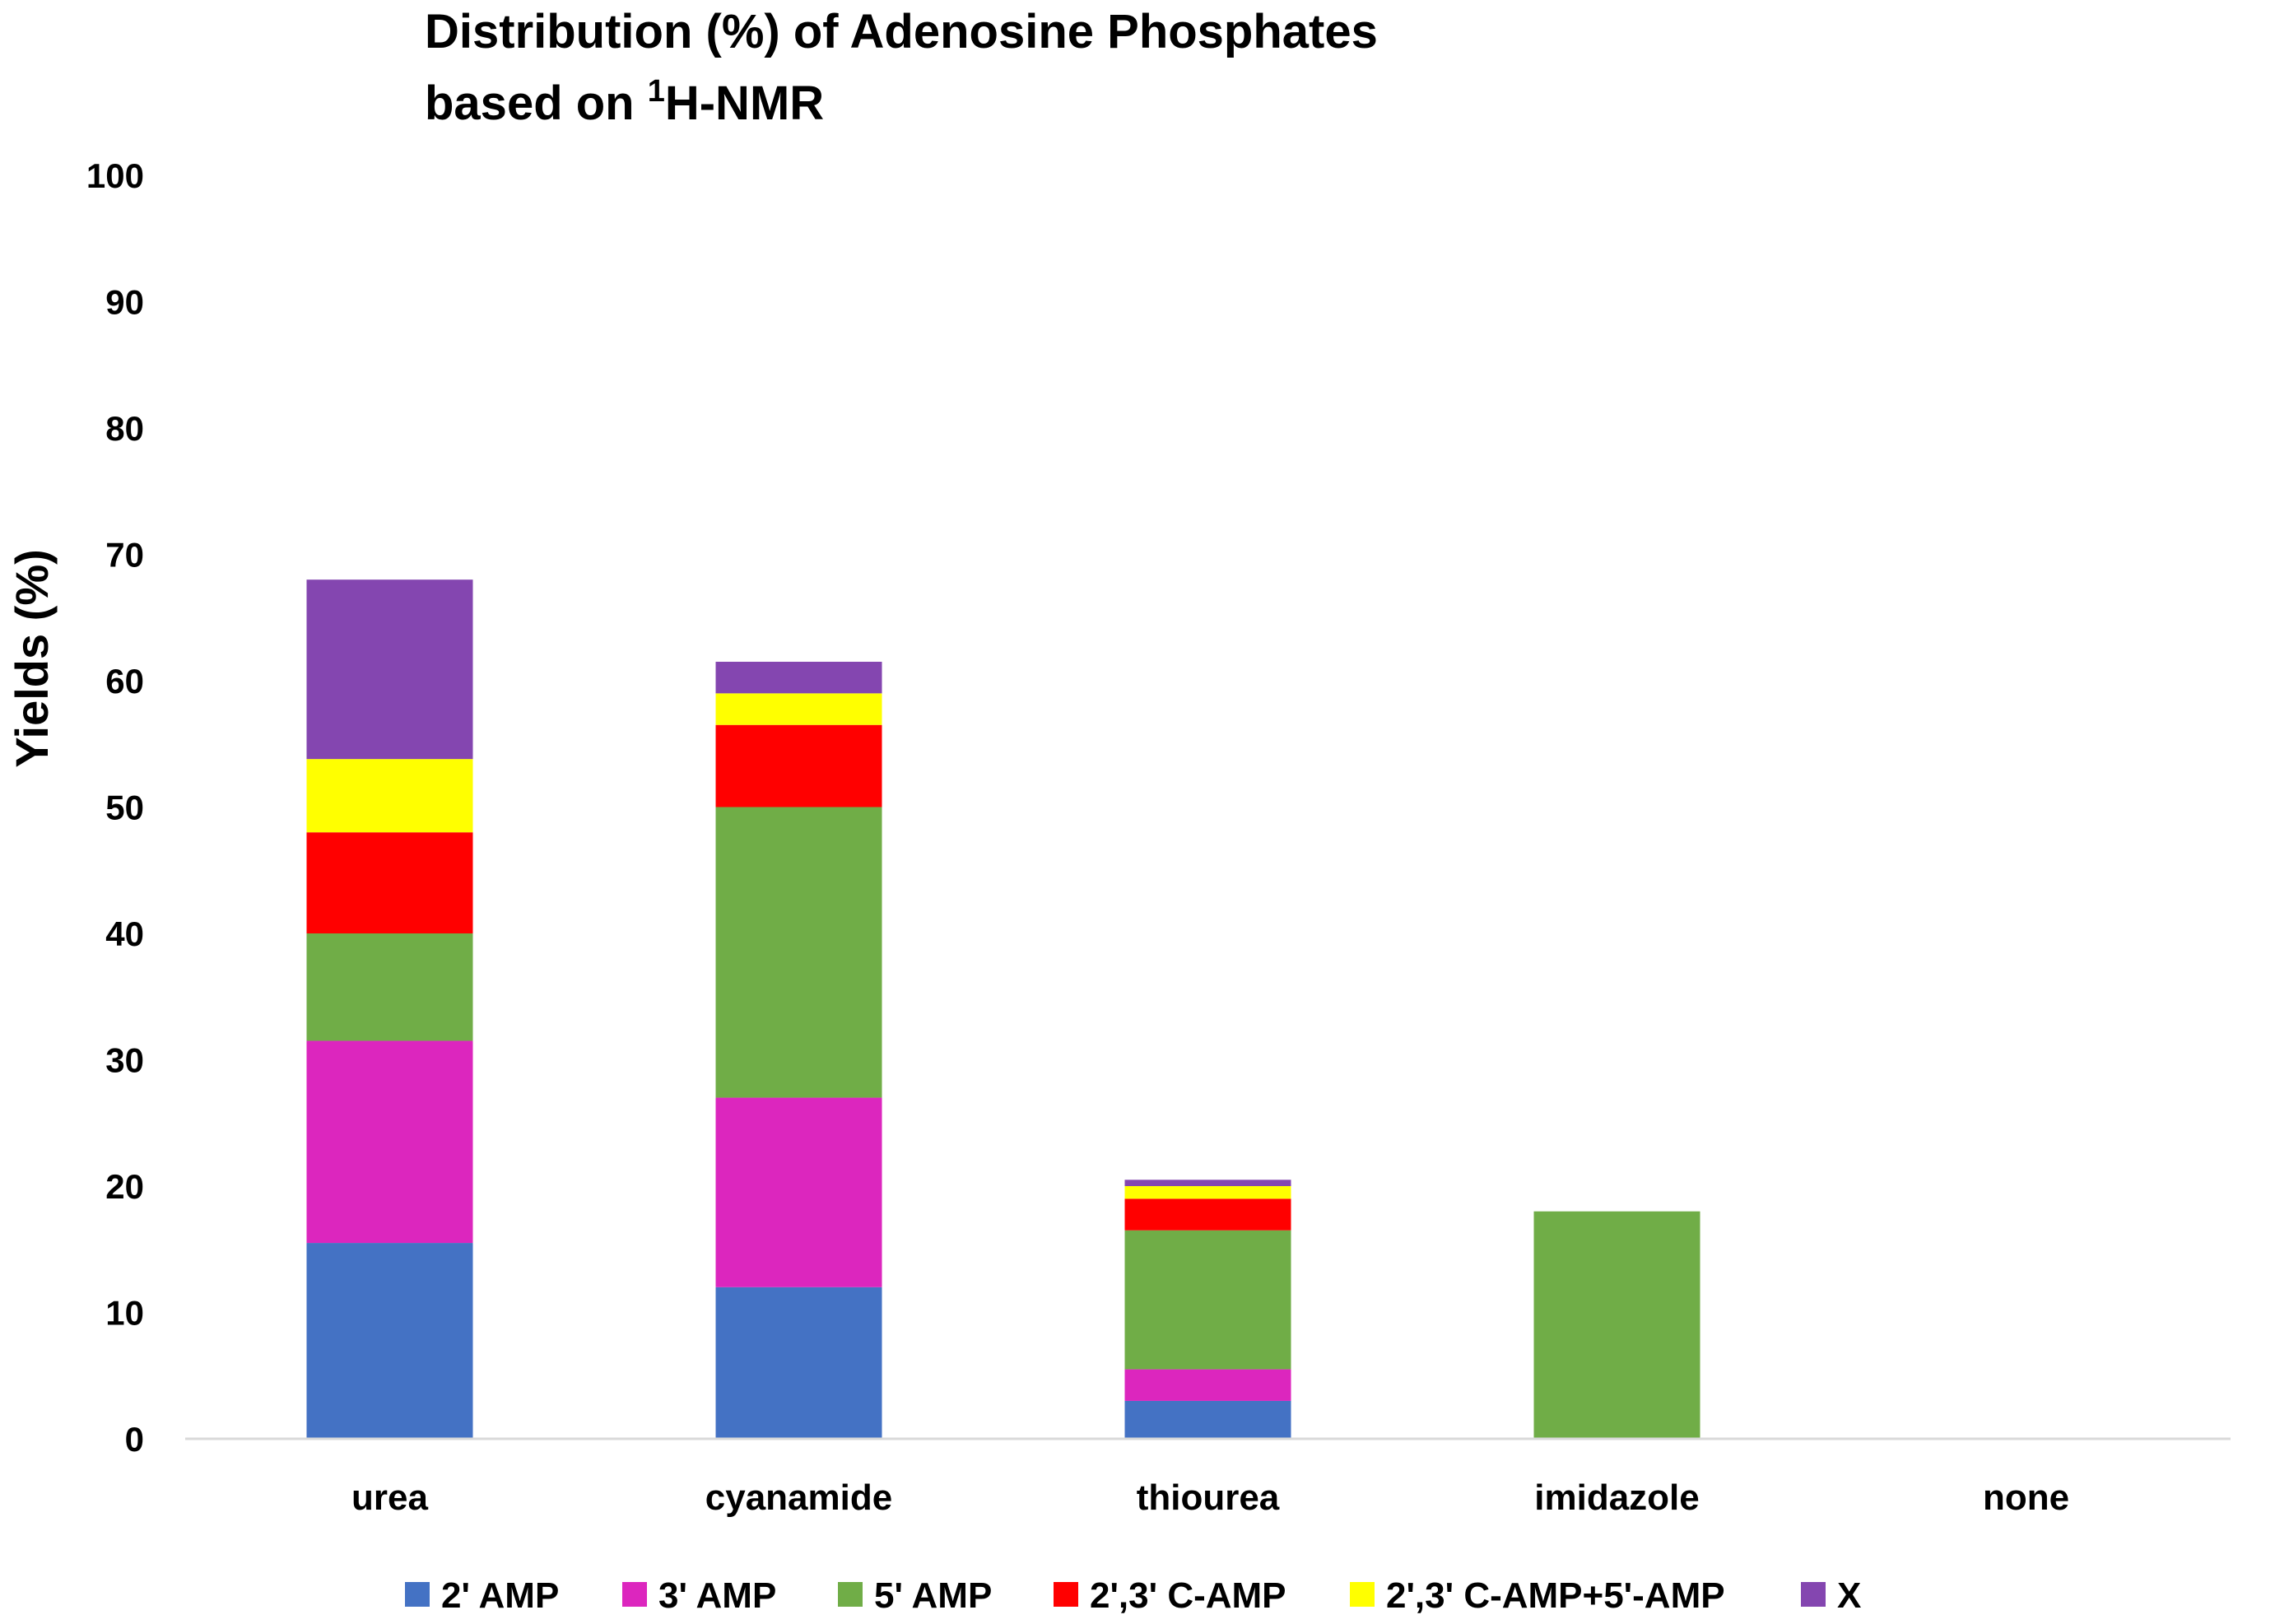 The width and height of the screenshot is (2275, 1624). What do you see at coordinates (124, 555) in the screenshot?
I see `y-tick-label: 70` at bounding box center [124, 555].